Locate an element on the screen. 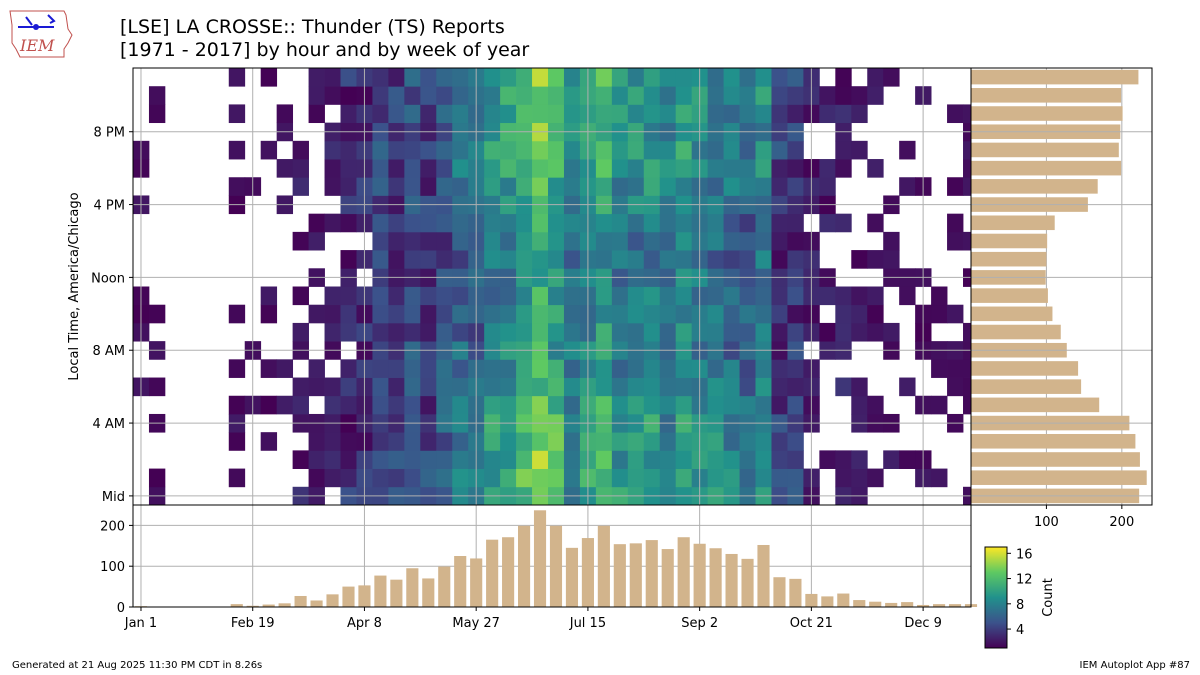 The width and height of the screenshot is (1200, 675). week-bar-tick-label: 100 is located at coordinates (112, 567).